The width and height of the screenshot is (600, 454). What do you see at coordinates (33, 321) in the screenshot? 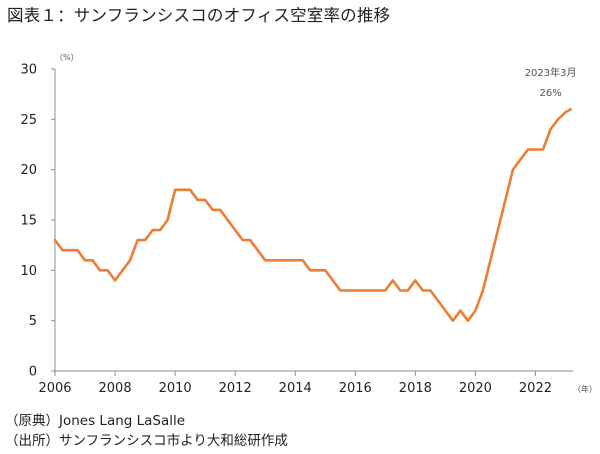
I see `y-tick-label: 5` at bounding box center [33, 321].